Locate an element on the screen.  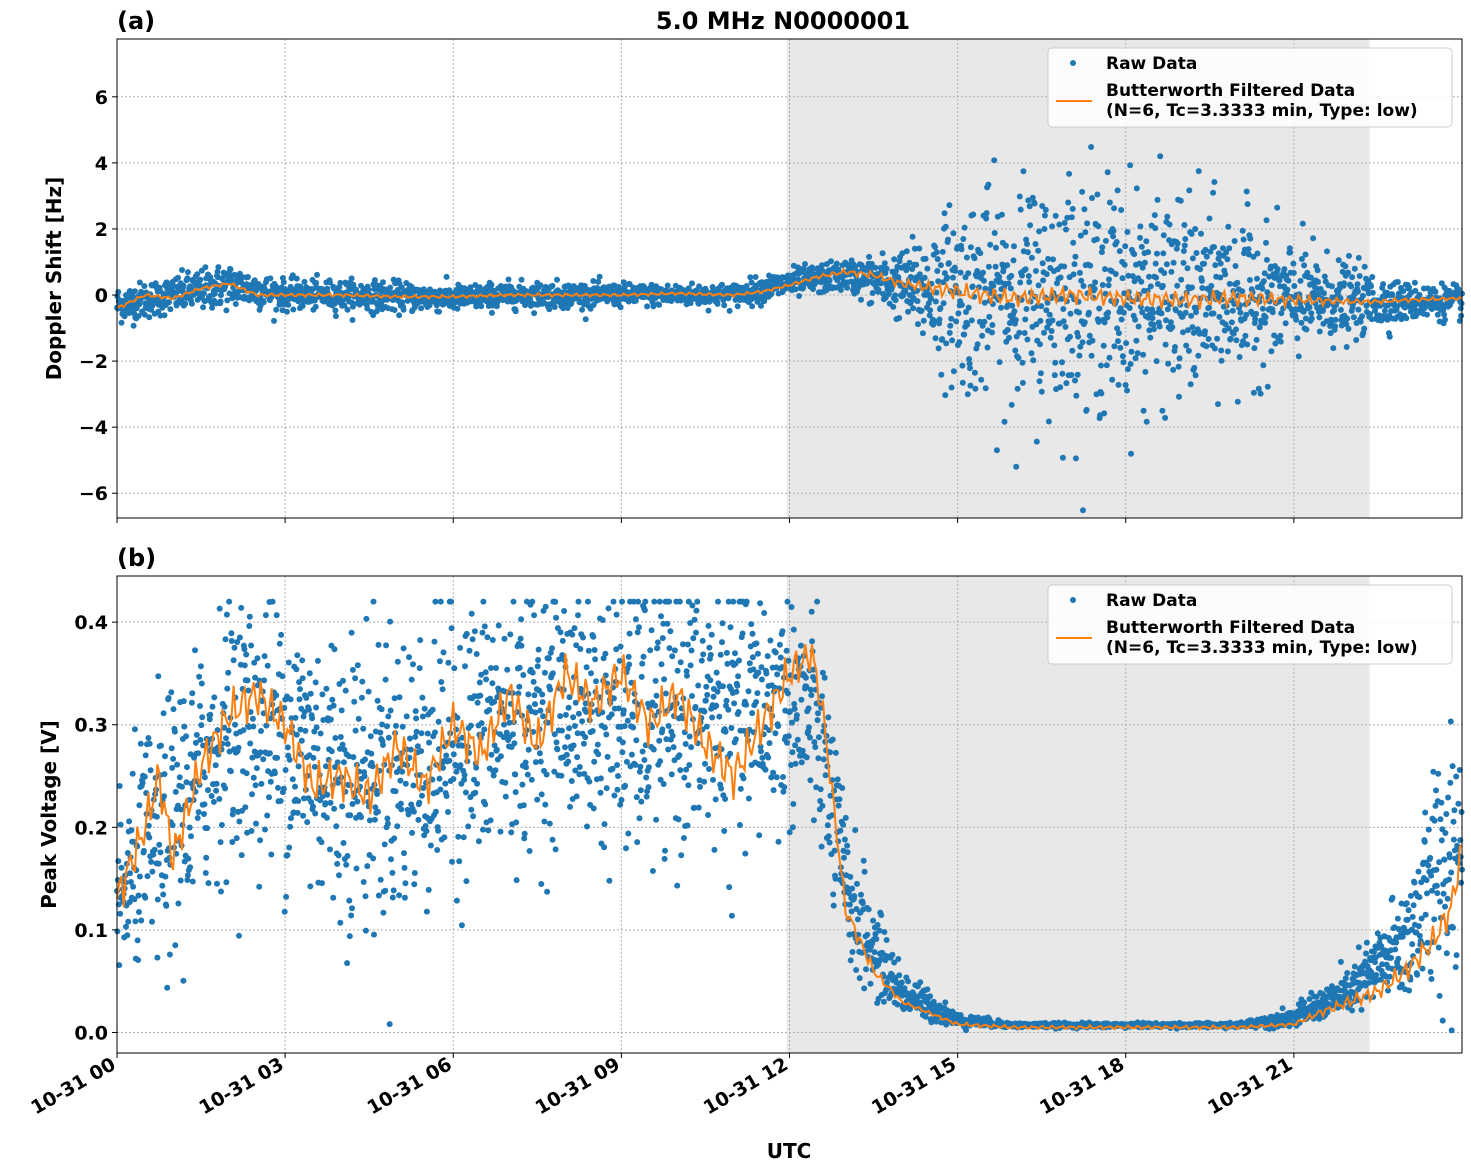
legend-filtered-label-2: (N=6, Tc=3.3333 min, Type: low) is located at coordinates (1262, 111).